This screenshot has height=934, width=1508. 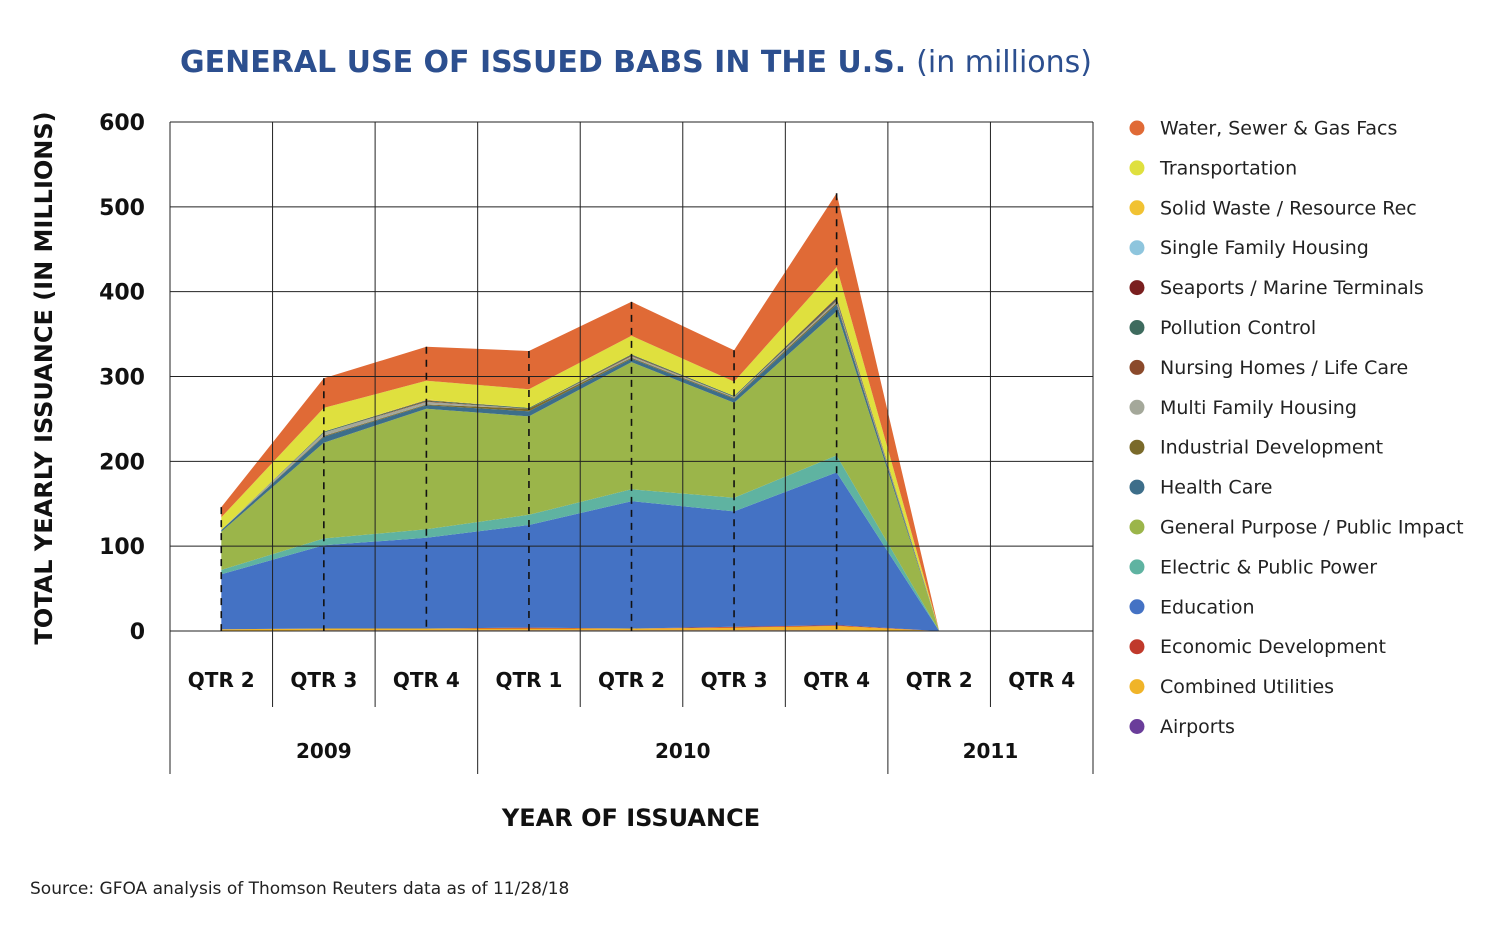 What do you see at coordinates (528, 680) in the screenshot?
I see `category-label: QTR 1` at bounding box center [528, 680].